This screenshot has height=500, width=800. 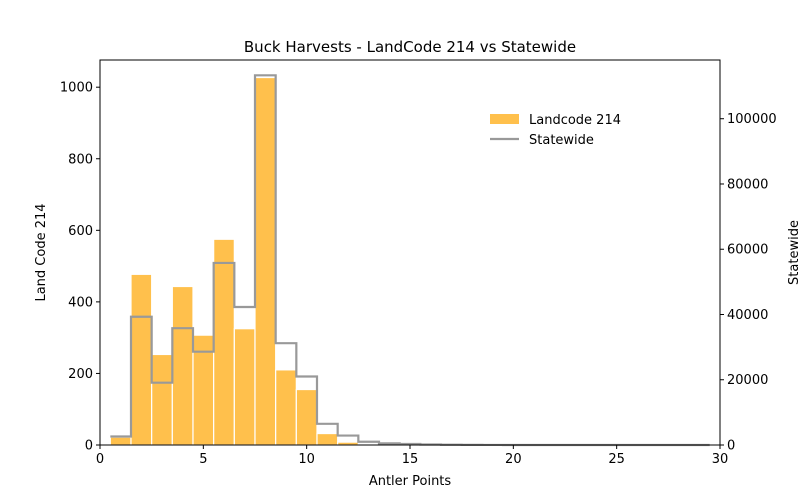 What do you see at coordinates (747, 250) in the screenshot?
I see `right-tick-label: 60000` at bounding box center [747, 250].